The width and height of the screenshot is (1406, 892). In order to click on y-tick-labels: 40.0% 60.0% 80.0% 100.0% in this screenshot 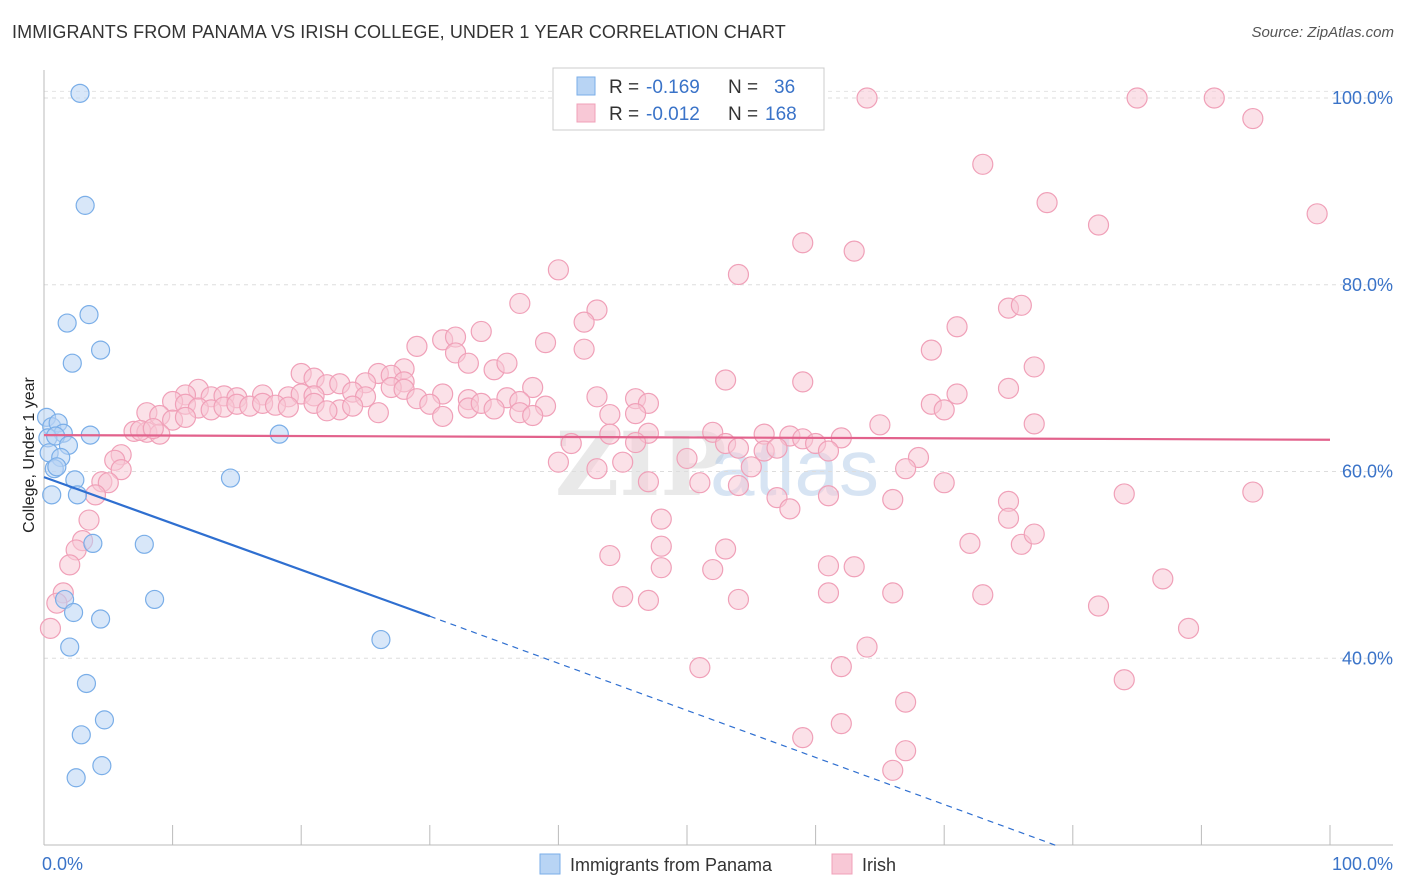, I will do `click(1362, 378)`.